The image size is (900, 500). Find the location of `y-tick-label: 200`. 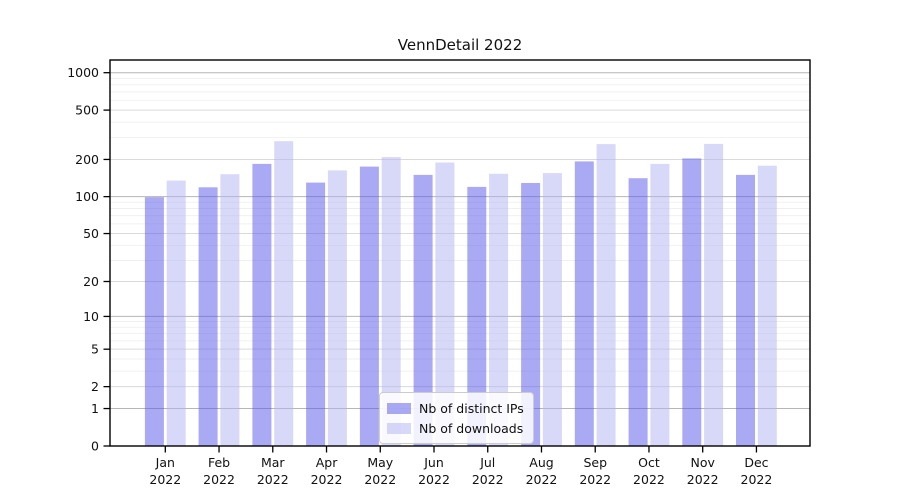

y-tick-label: 200 is located at coordinates (87, 159).